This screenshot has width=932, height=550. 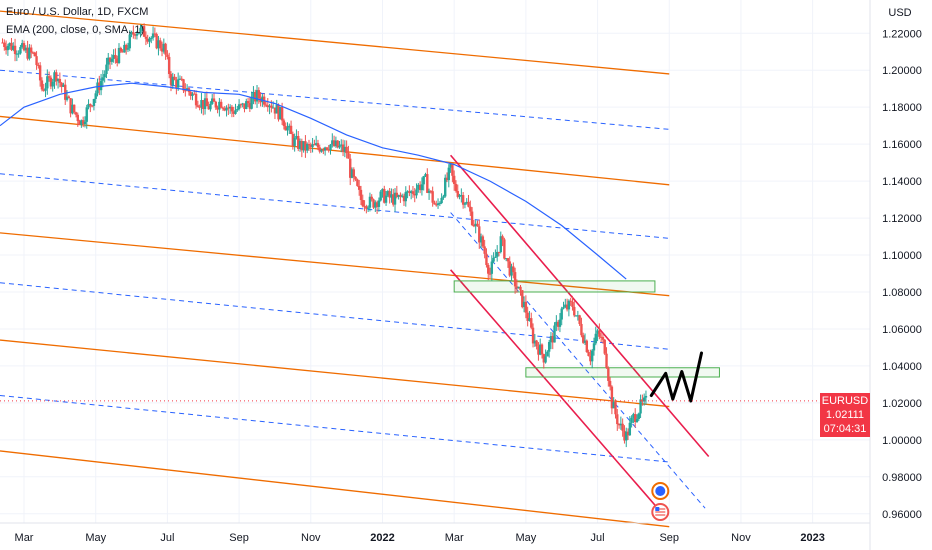 What do you see at coordinates (335, 150) in the screenshot?
I see `channel-line` at bounding box center [335, 150].